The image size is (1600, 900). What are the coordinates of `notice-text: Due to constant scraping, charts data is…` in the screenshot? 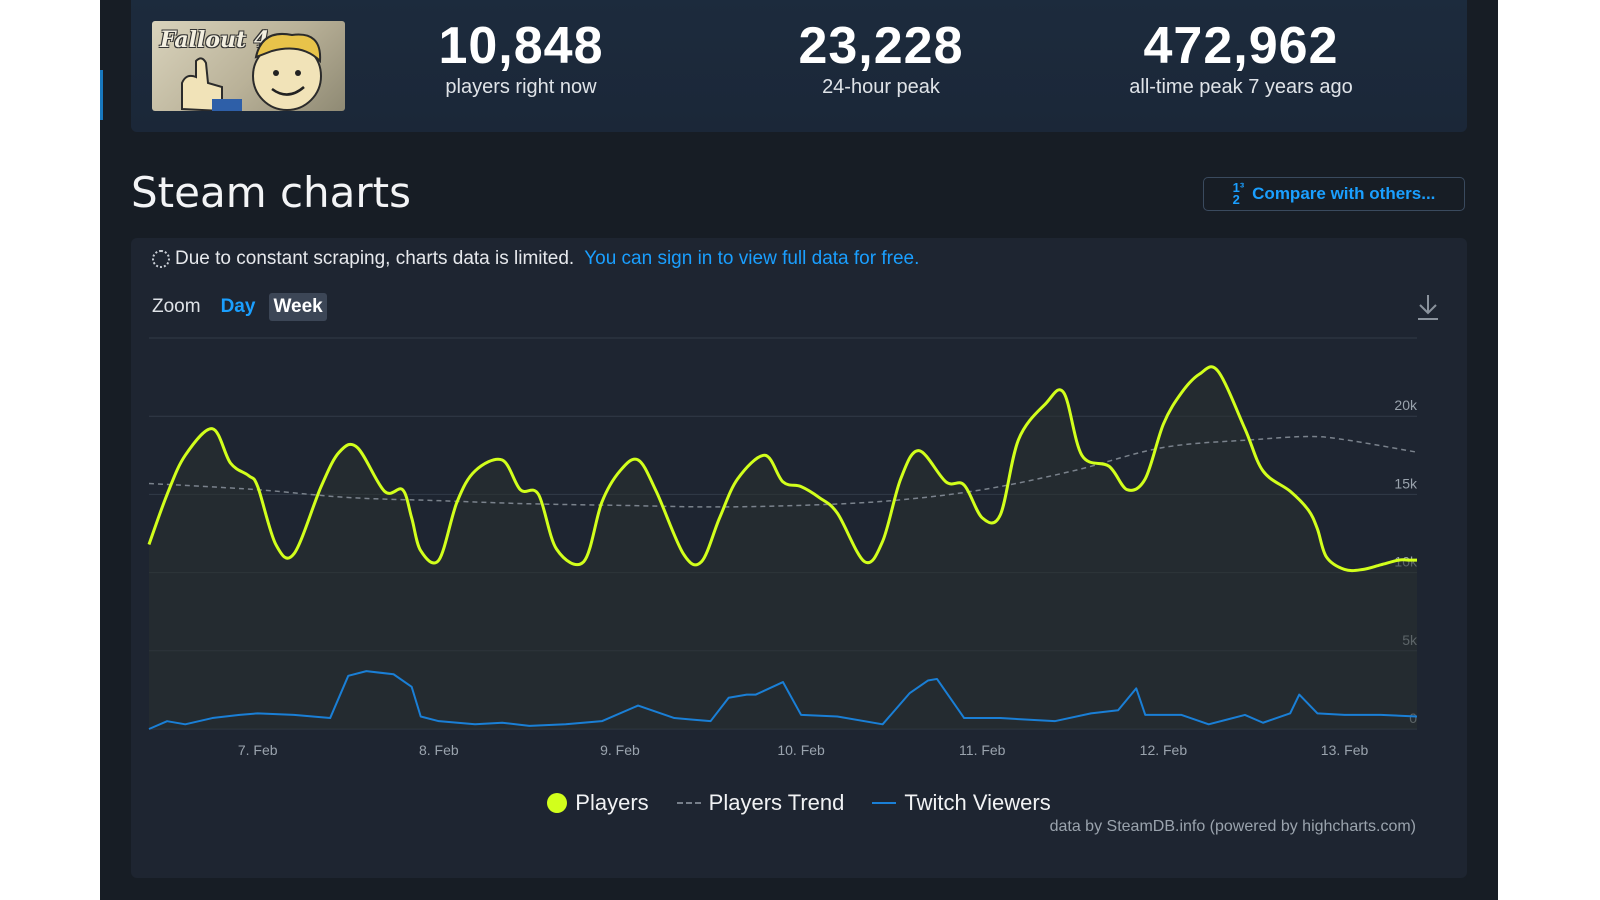 It's located at (375, 258).